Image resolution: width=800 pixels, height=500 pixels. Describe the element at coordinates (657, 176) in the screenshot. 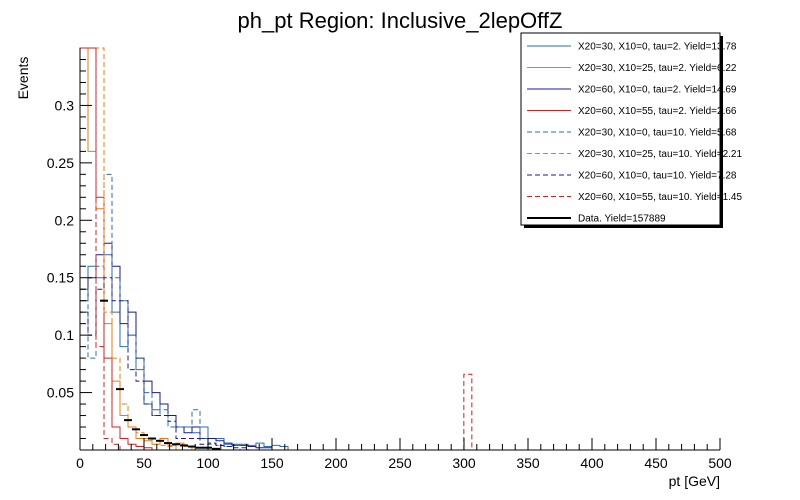

I see `legend-label-7: X20=60, X10=0, tau=10. Yield=7.28` at that location.